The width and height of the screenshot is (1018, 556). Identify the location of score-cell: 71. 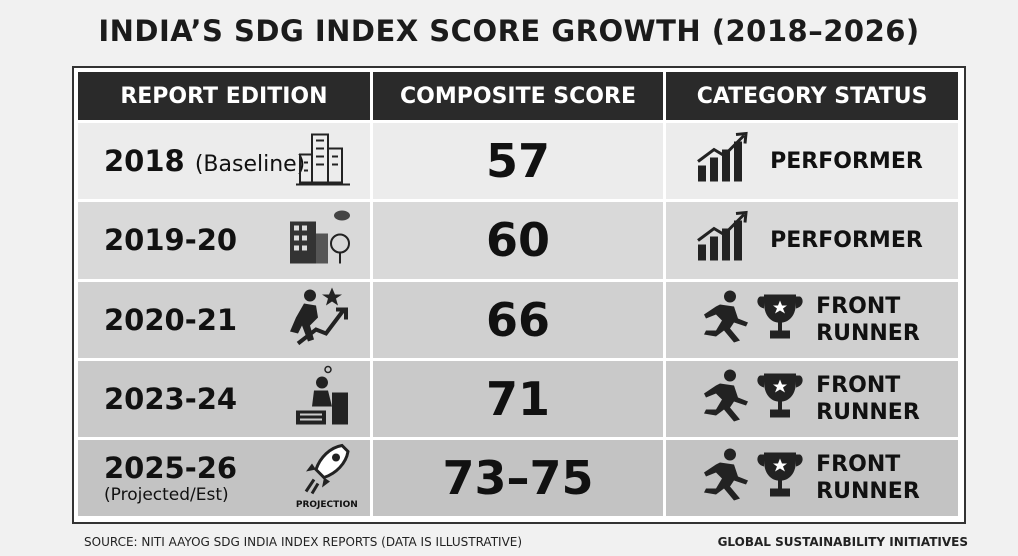
(519, 398).